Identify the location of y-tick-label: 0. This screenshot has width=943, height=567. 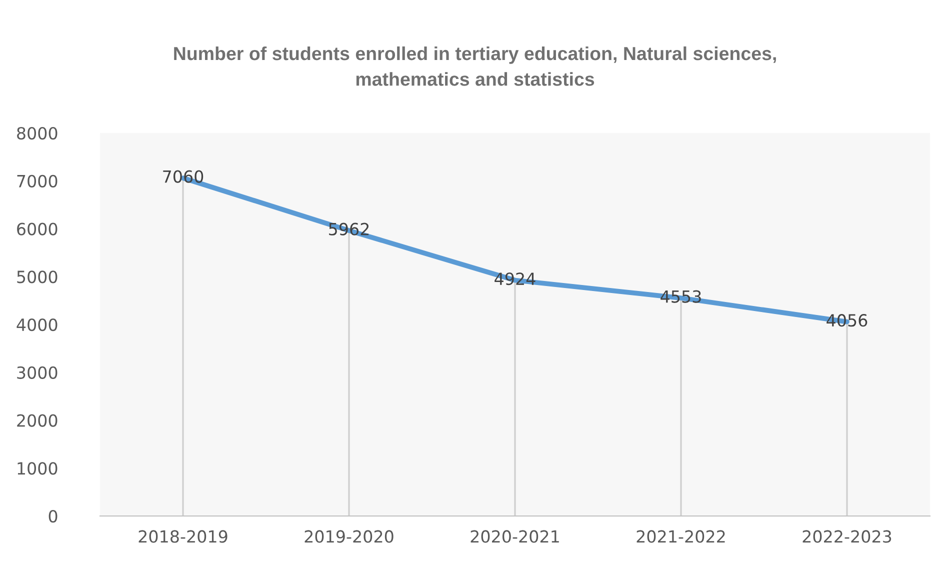
(53, 516).